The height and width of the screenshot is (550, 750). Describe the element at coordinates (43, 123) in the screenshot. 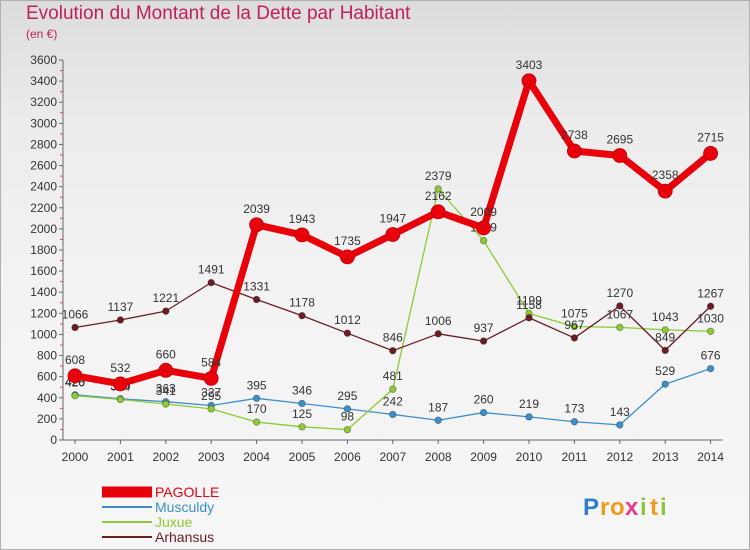

I see `y-tick-label: 3000` at that location.